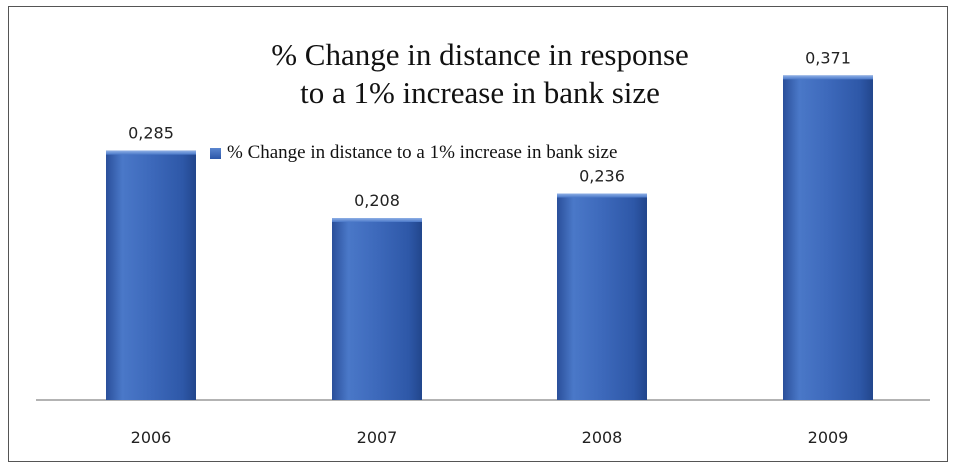  Describe the element at coordinates (602, 296) in the screenshot. I see `bar-2008` at that location.